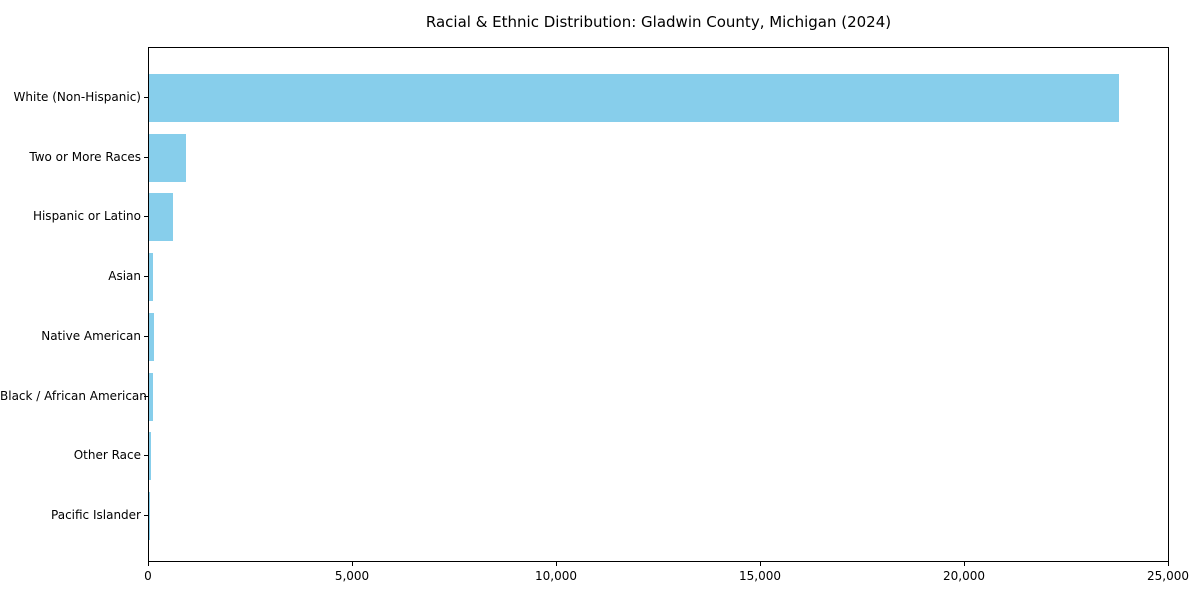  What do you see at coordinates (86, 216) in the screenshot?
I see `y-axis-label: Hispanic or Latino` at bounding box center [86, 216].